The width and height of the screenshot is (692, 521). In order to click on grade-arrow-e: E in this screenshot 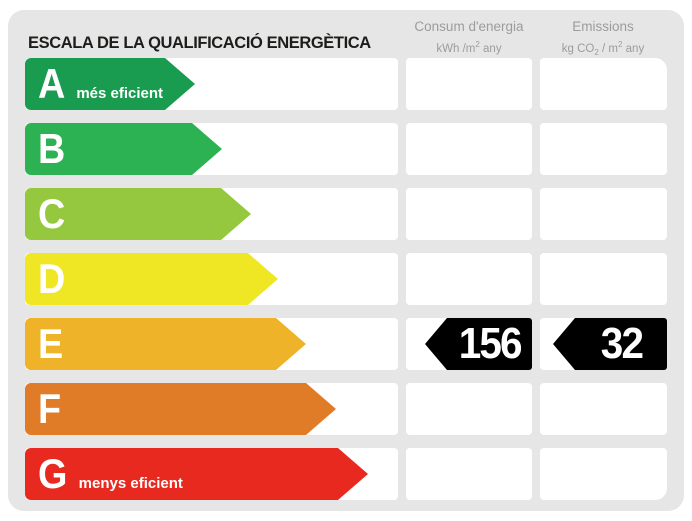, I will do `click(165, 344)`.